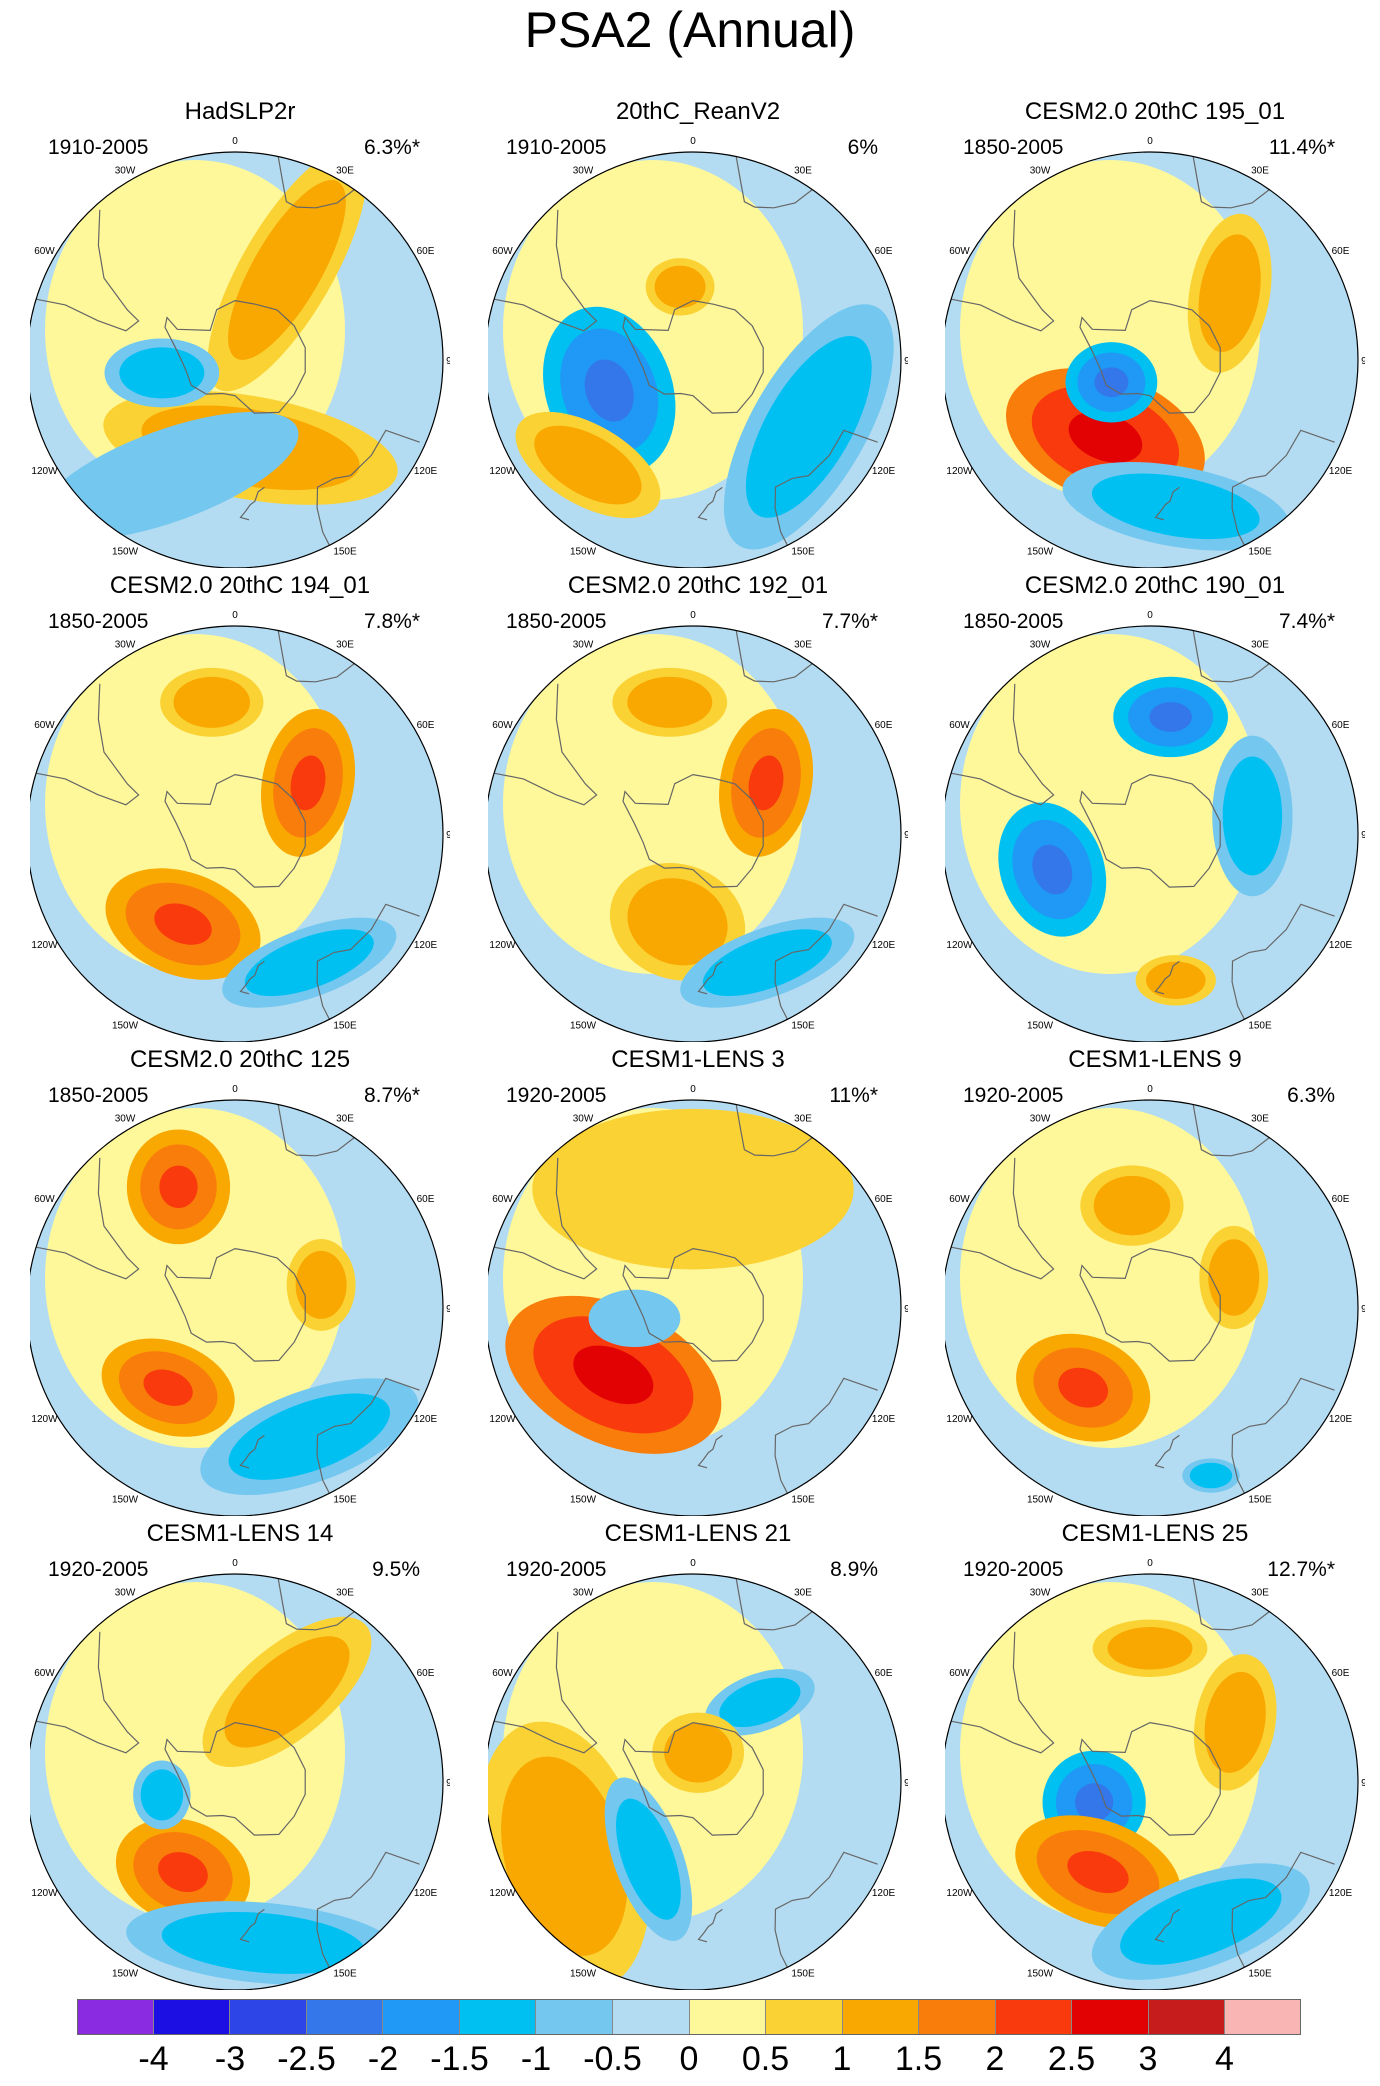 The width and height of the screenshot is (1380, 2086). I want to click on colorbar-tick-label: -1, so click(536, 2059).